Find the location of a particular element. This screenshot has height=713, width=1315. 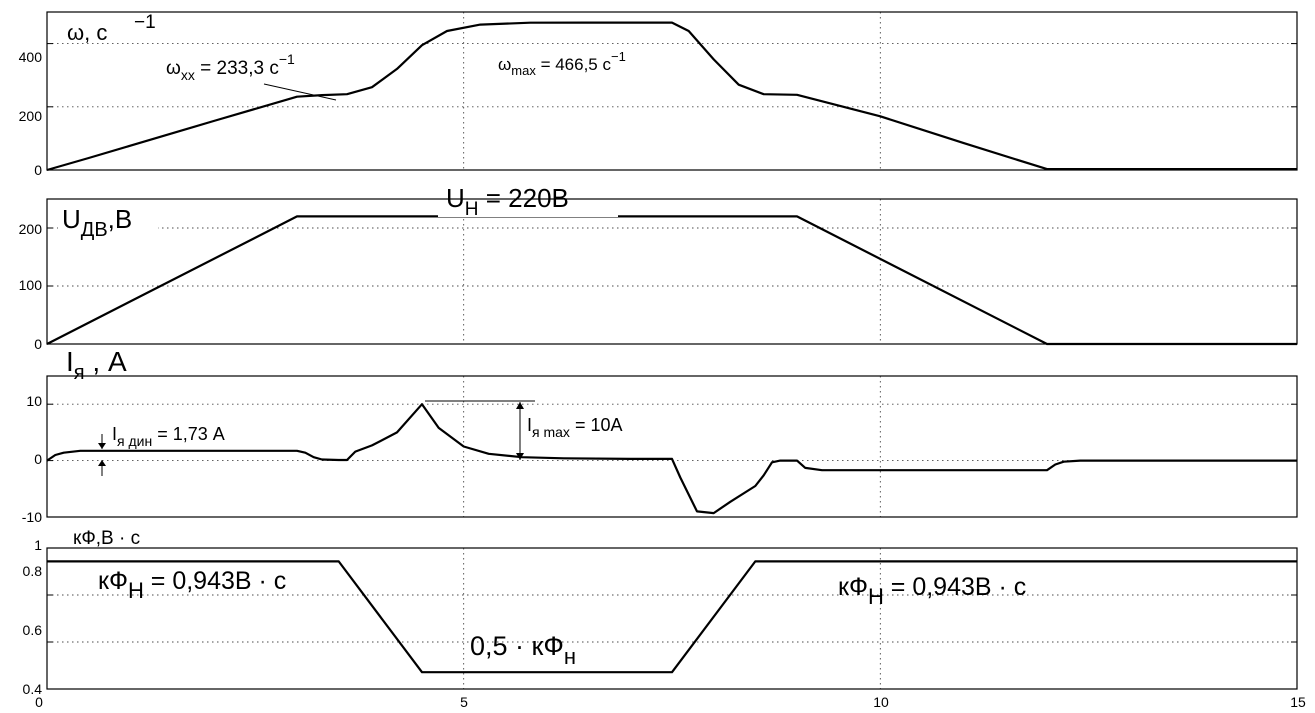

current-idyn-label: Iя дин = 1,73 A is located at coordinates (168, 436).